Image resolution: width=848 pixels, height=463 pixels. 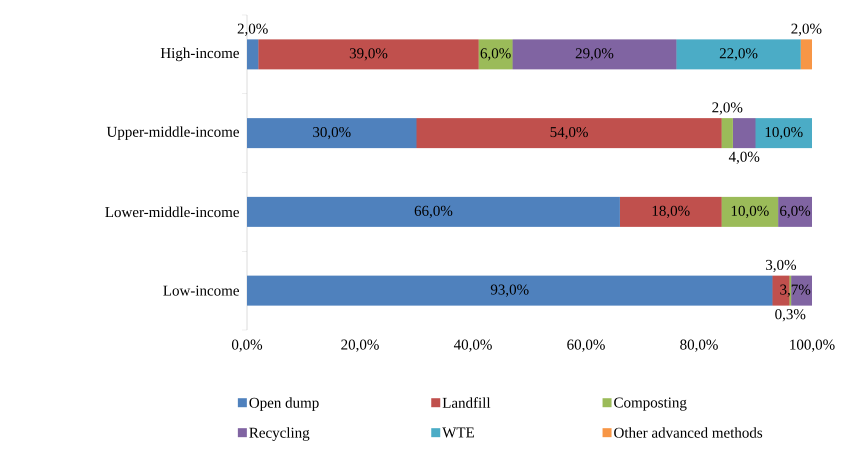 What do you see at coordinates (790, 315) in the screenshot?
I see `data-label: 0,3%` at bounding box center [790, 315].